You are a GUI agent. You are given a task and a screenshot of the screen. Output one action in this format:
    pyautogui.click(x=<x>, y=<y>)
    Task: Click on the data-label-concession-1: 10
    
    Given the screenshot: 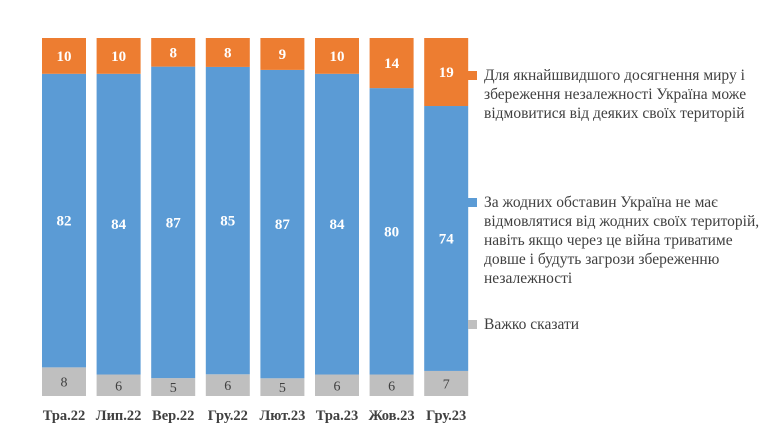 What is the action you would take?
    pyautogui.click(x=118, y=57)
    